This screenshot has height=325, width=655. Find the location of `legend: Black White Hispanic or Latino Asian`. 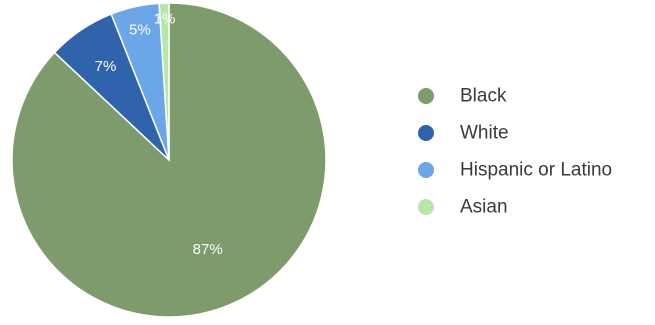

legend: Black White Hispanic or Latino Asian is located at coordinates (515, 152).